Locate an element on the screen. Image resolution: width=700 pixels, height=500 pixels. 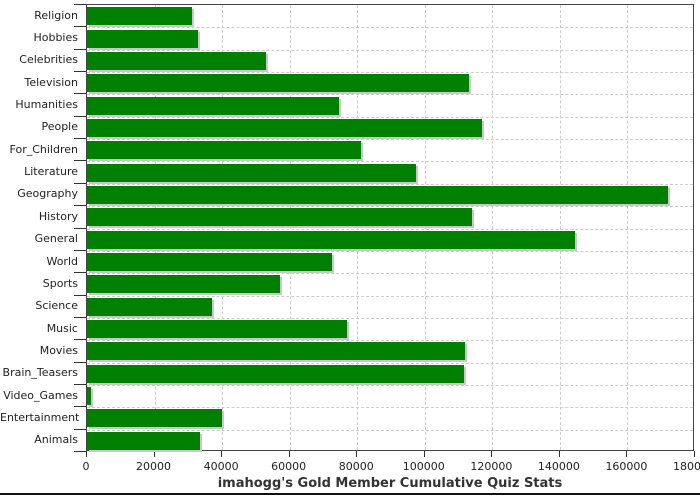
x-axis-tick-label: 40000 is located at coordinates (221, 466).